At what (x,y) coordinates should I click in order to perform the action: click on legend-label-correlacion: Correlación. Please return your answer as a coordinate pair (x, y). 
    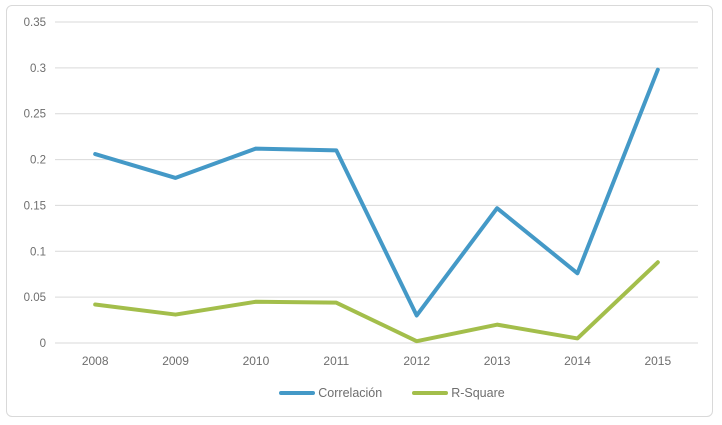
    Looking at the image, I should click on (350, 393).